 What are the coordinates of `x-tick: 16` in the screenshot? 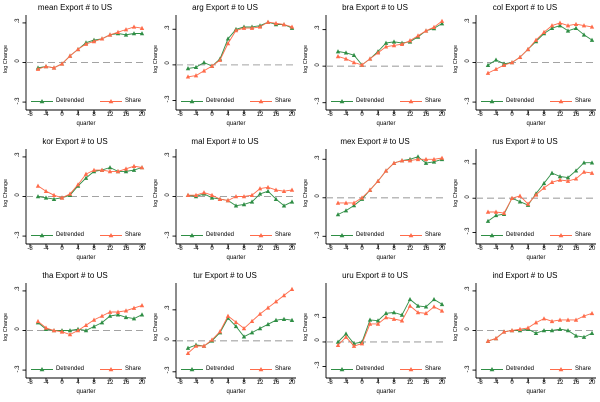 It's located at (276, 249).